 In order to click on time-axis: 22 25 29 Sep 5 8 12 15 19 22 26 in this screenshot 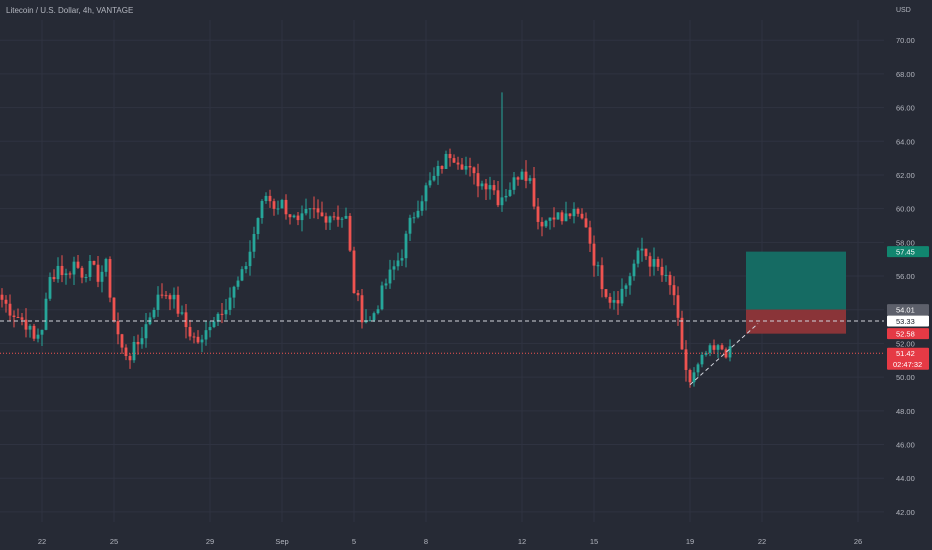, I will do `click(450, 541)`.